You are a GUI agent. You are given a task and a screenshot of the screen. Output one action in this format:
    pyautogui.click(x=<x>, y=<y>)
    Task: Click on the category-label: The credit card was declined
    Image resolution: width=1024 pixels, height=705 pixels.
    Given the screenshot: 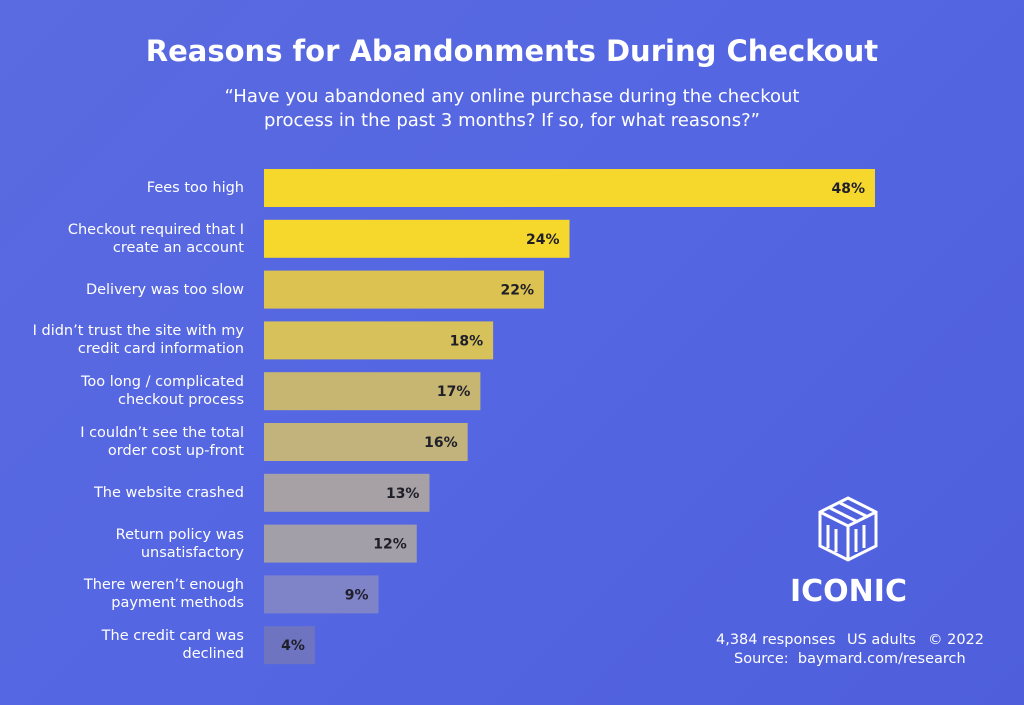 What is the action you would take?
    pyautogui.click(x=172, y=645)
    